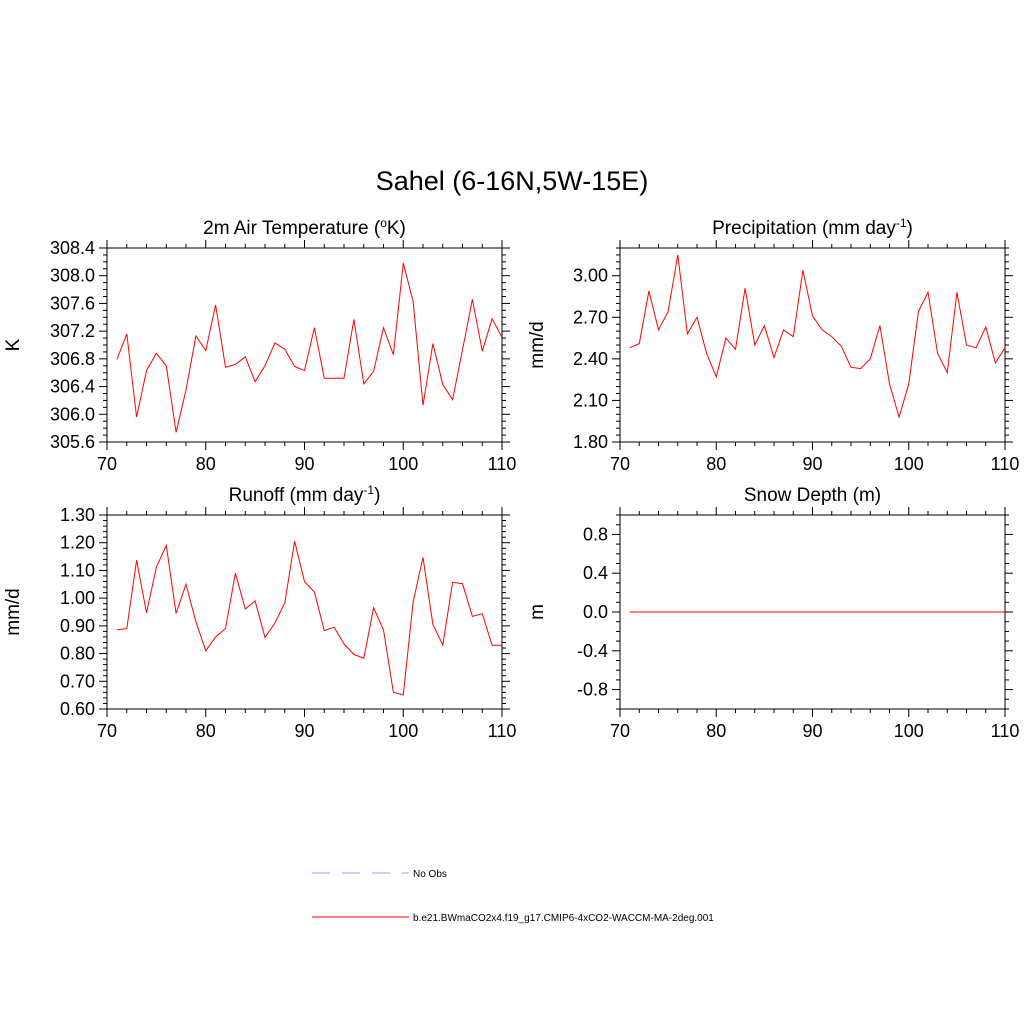 The height and width of the screenshot is (1024, 1024). Describe the element at coordinates (77, 515) in the screenshot. I see `runoff-ytick-label: 1.30` at that location.